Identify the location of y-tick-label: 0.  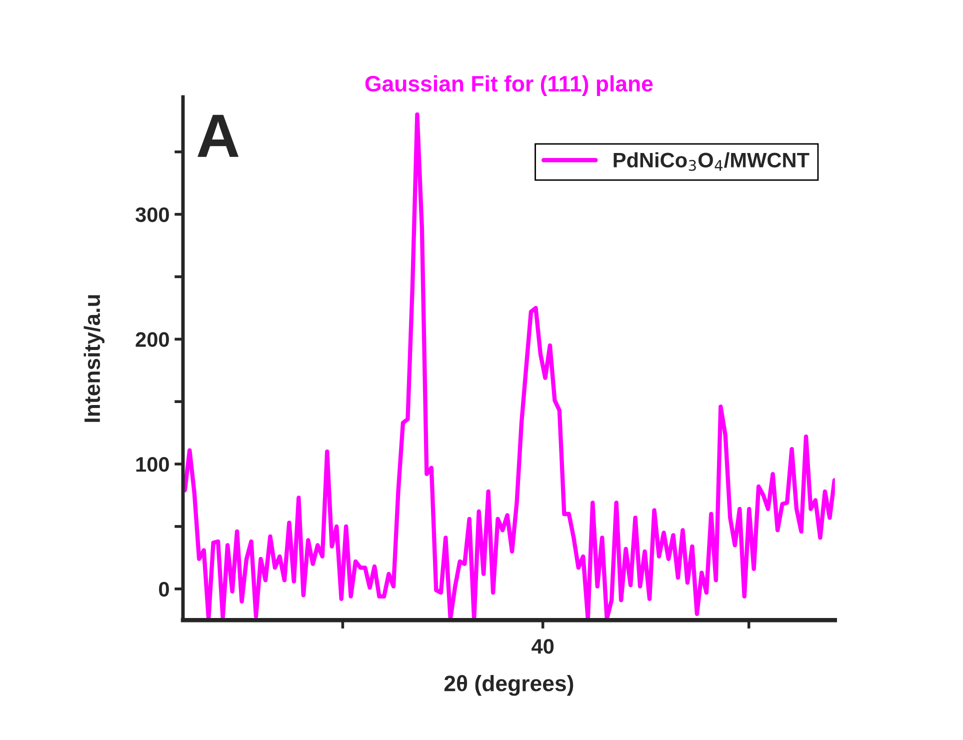
(164, 589).